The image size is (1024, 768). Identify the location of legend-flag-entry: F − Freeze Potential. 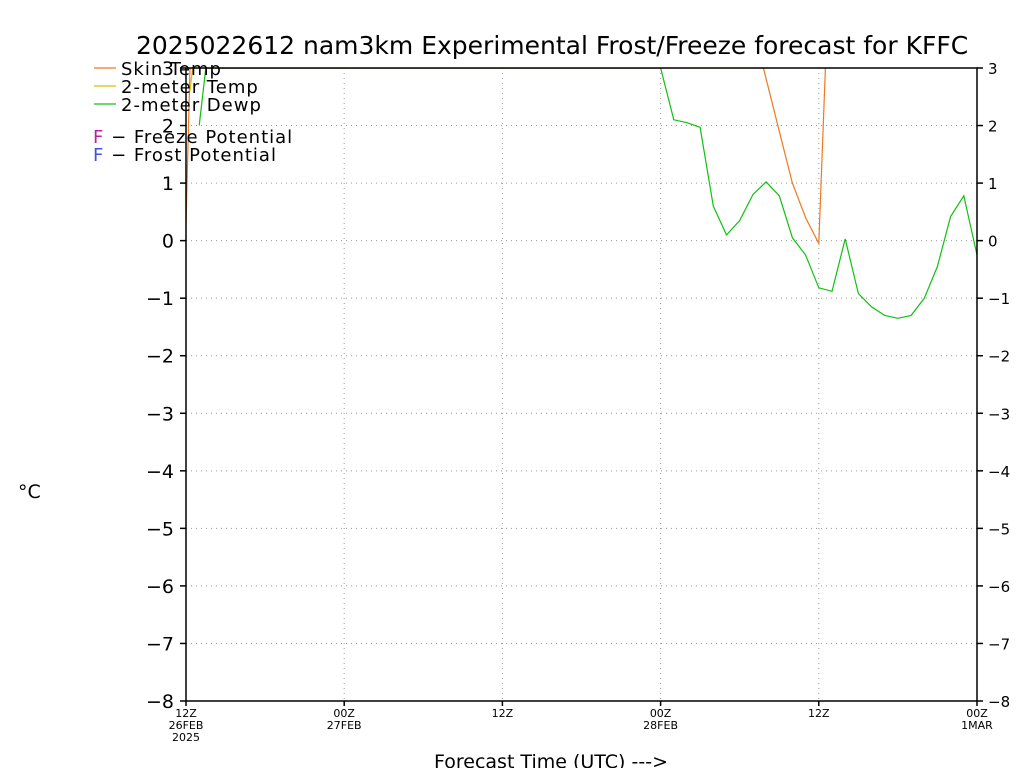
(193, 137).